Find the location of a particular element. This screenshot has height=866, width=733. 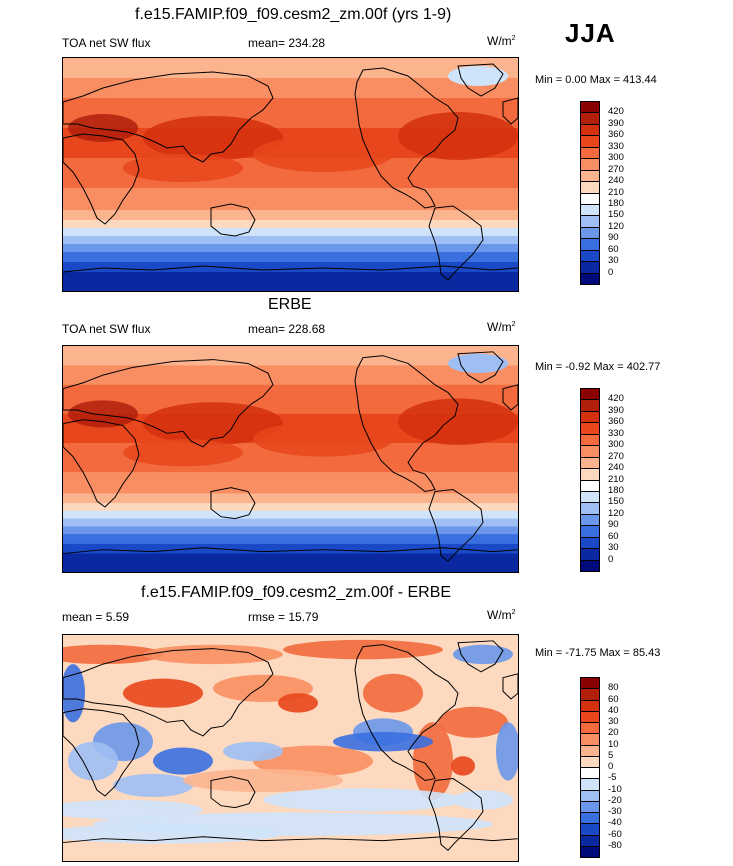

colorbar-tick-label: 5 is located at coordinates (611, 755).